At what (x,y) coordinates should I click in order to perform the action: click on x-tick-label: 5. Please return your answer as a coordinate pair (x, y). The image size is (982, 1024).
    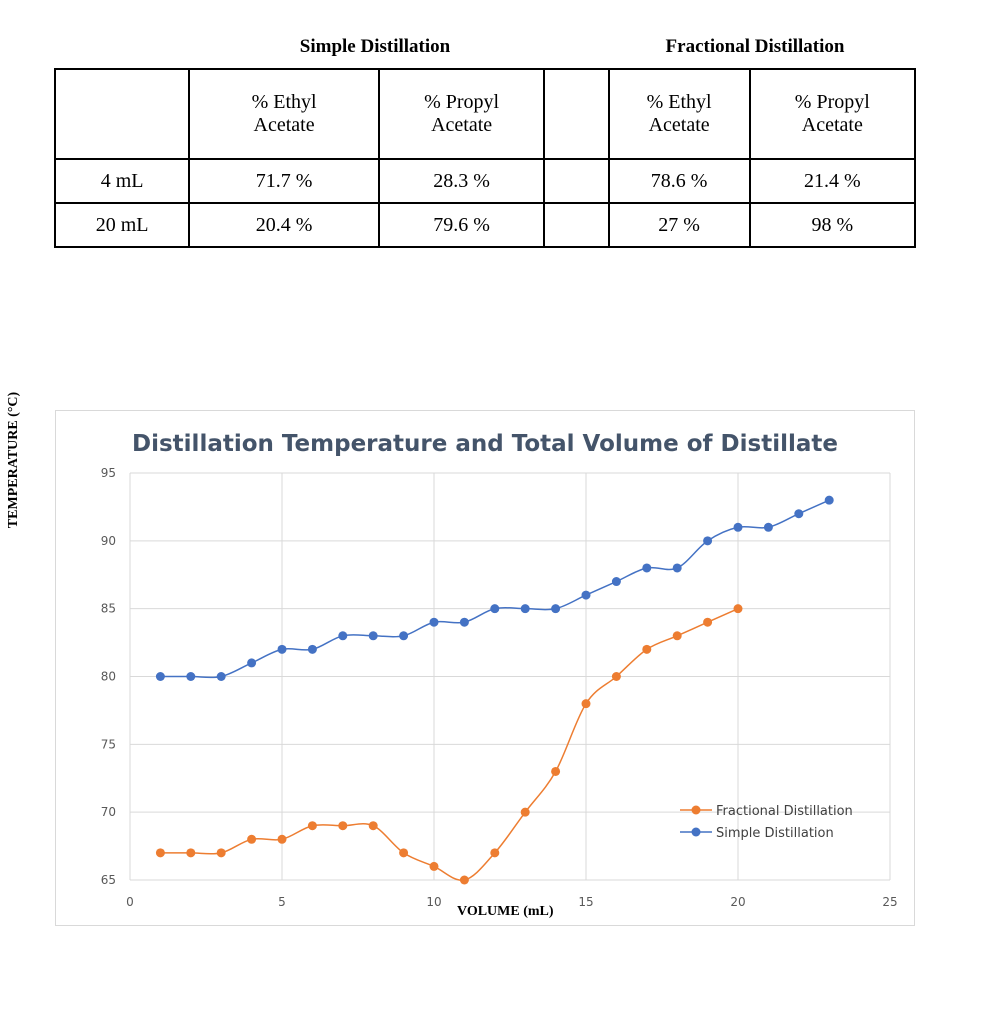
    Looking at the image, I should click on (282, 902).